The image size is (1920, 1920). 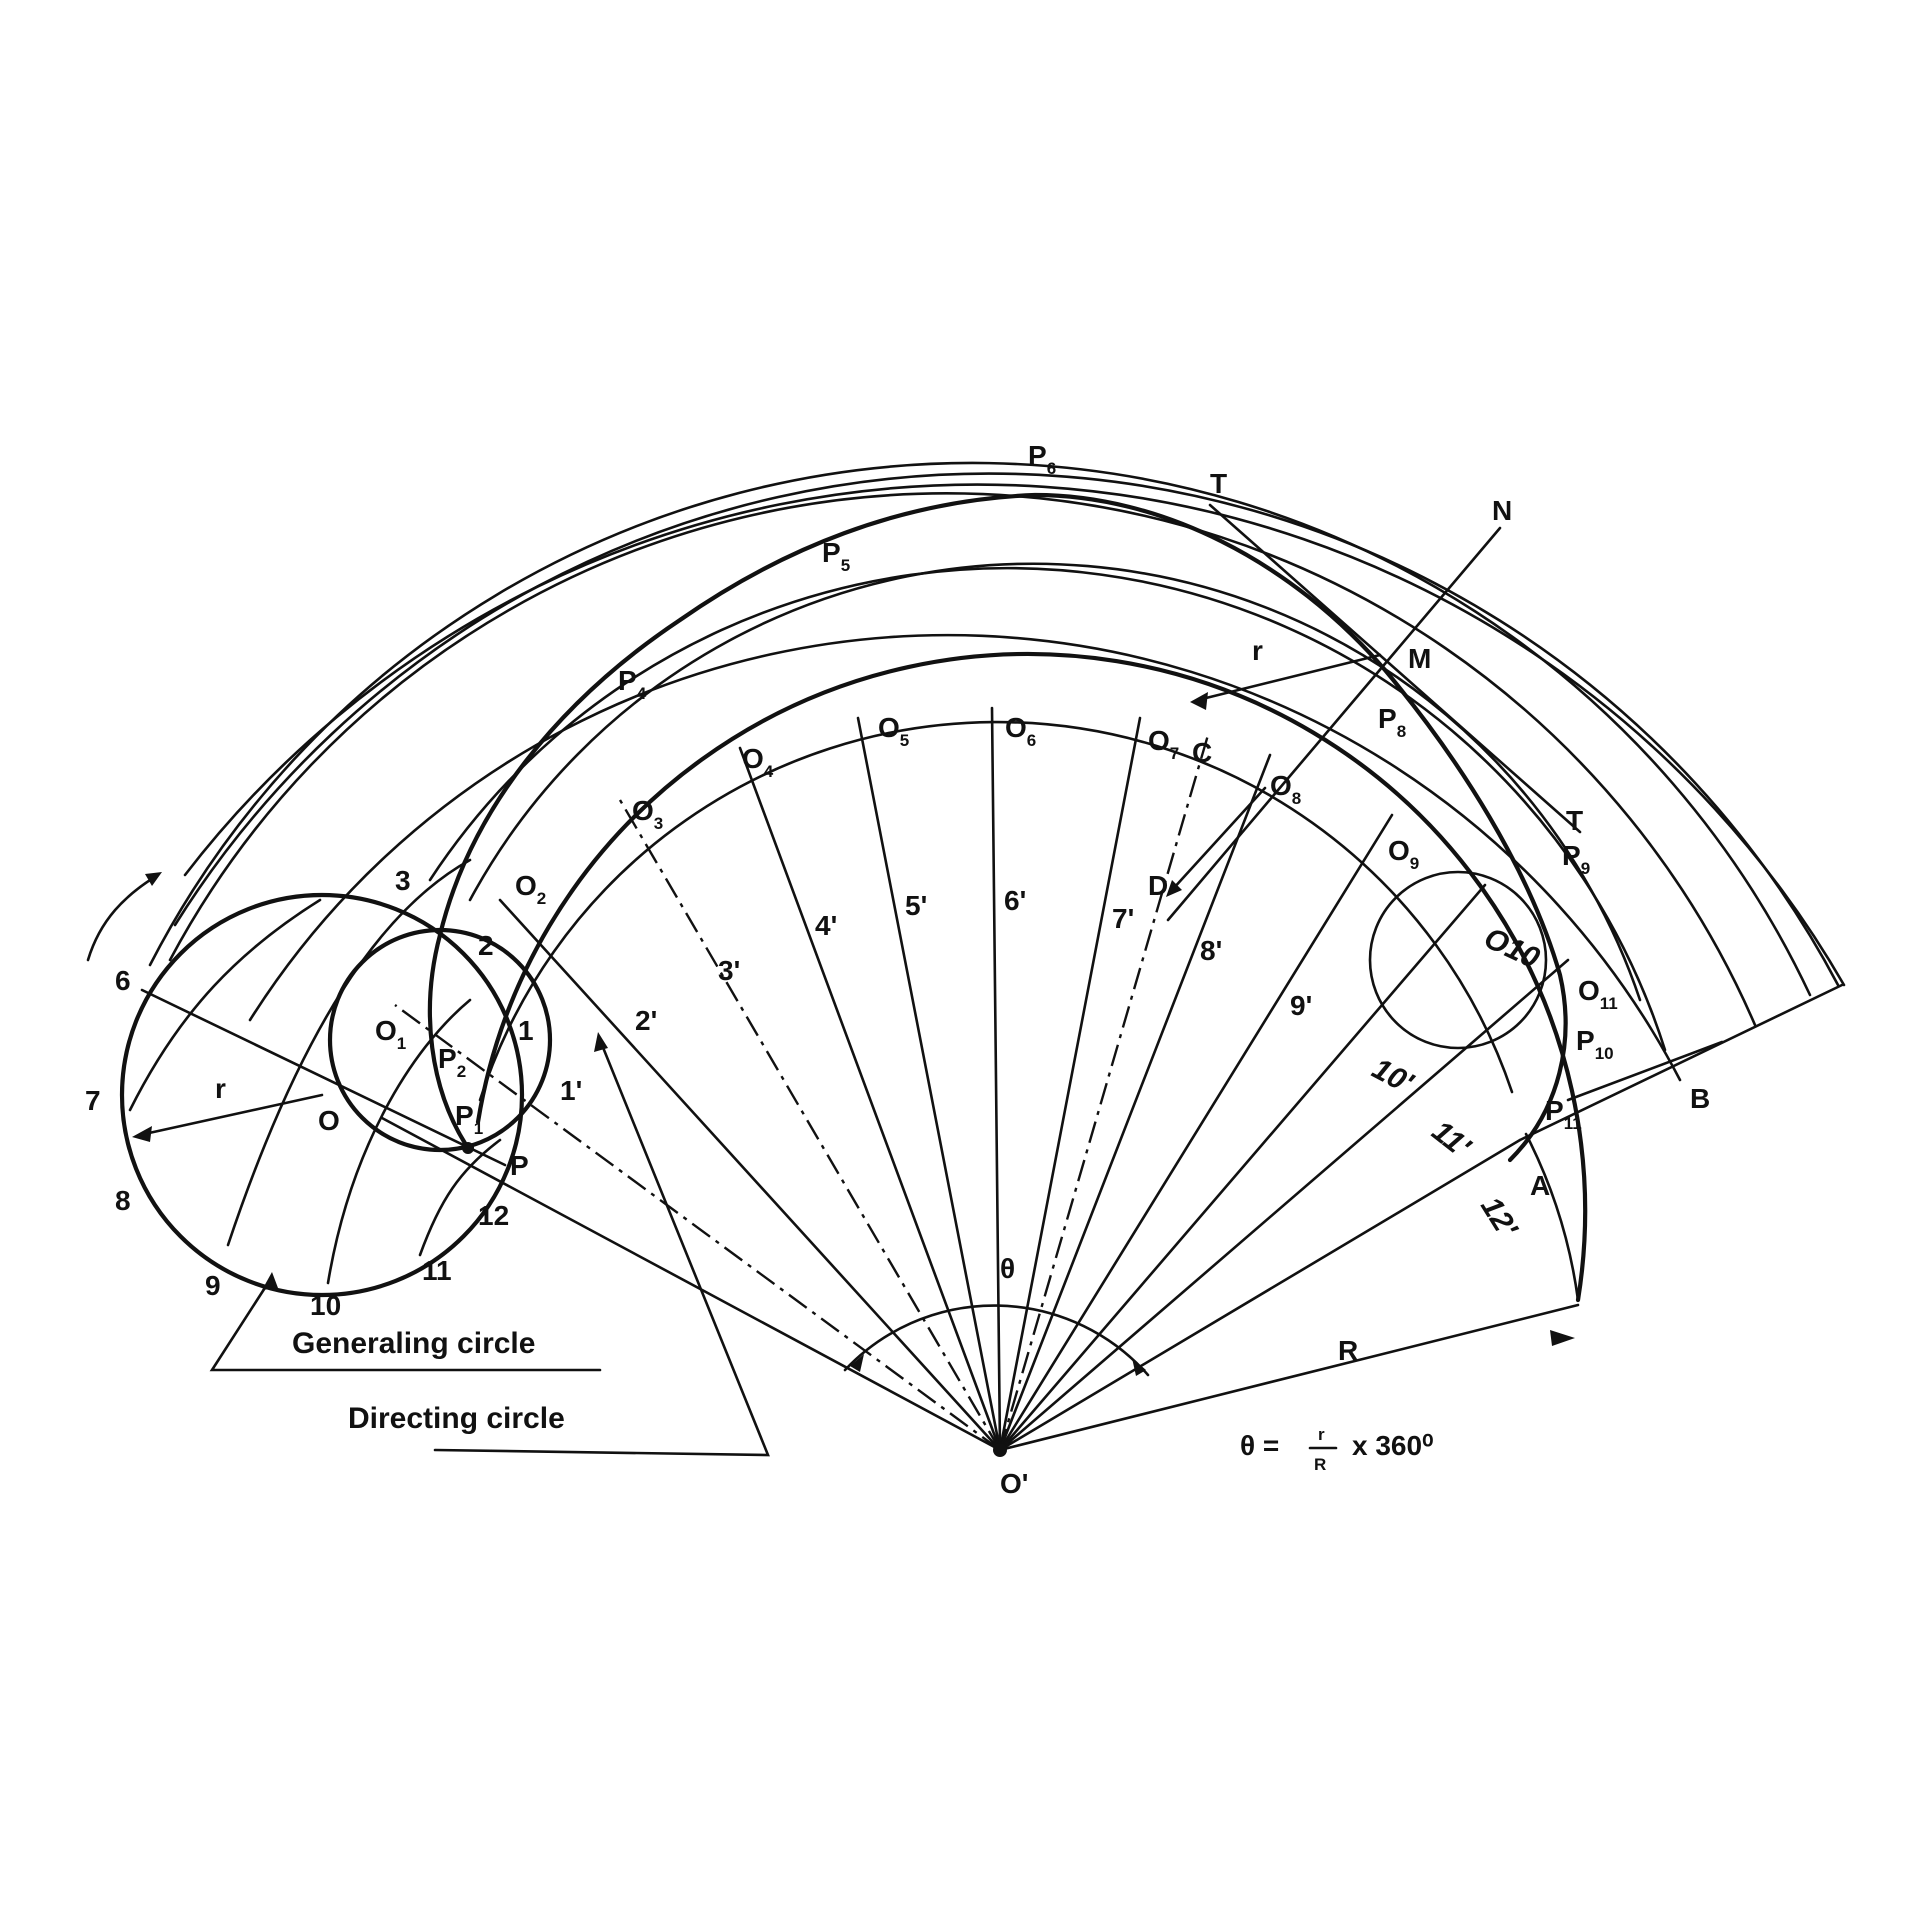 What do you see at coordinates (1419, 658) in the screenshot?
I see `label-M: M` at bounding box center [1419, 658].